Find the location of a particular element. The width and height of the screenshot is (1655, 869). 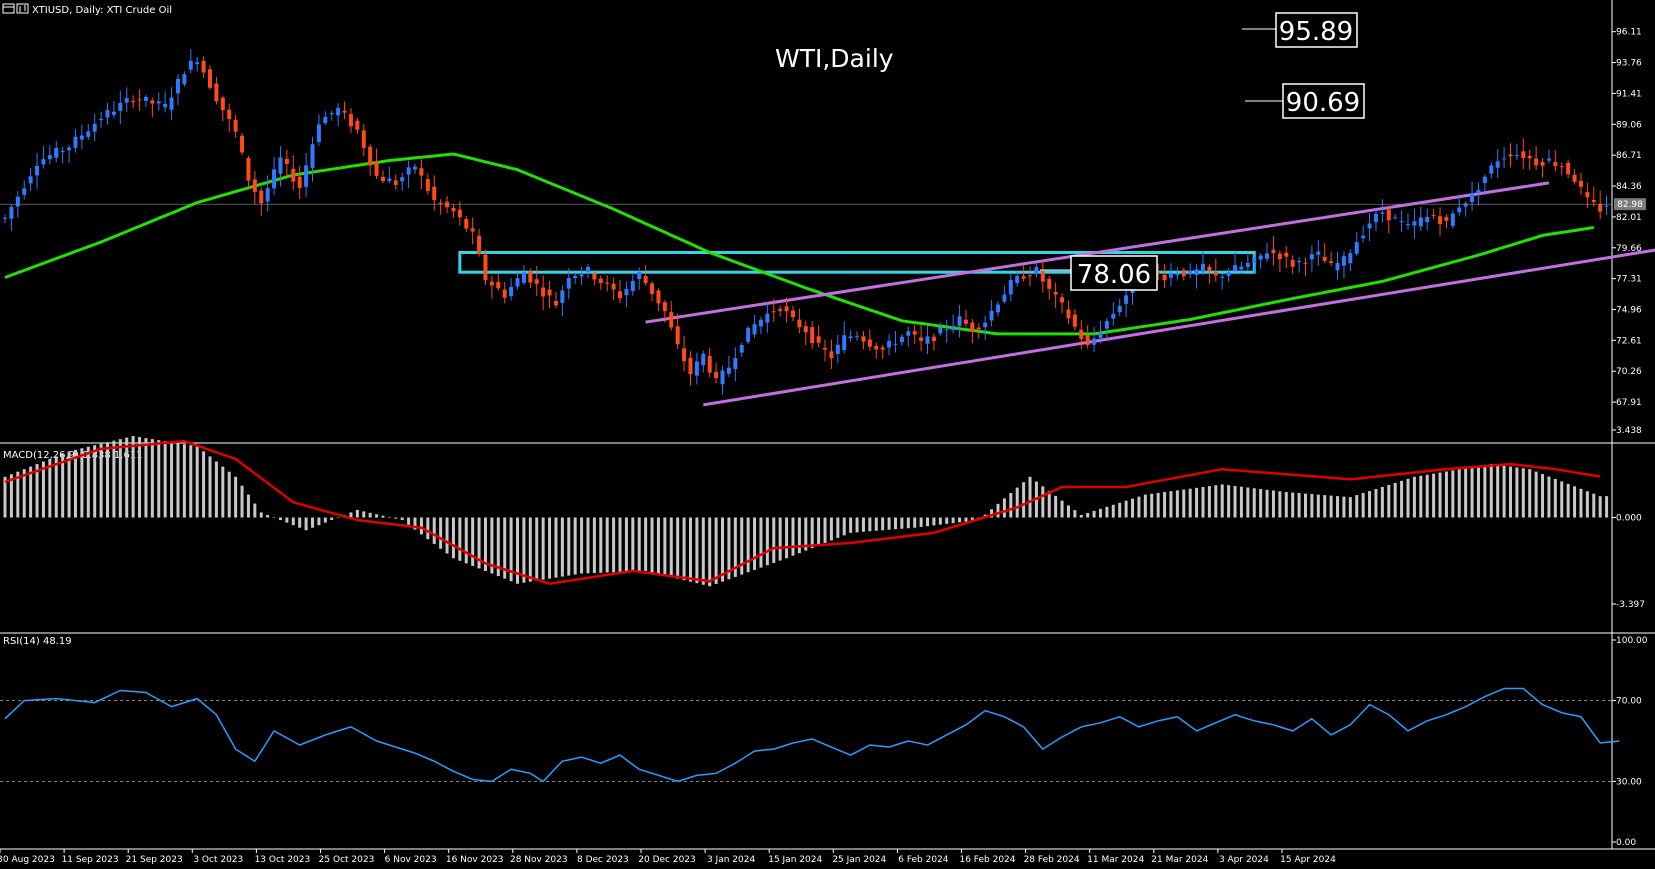

chart-type-icon is located at coordinates (22, 8).